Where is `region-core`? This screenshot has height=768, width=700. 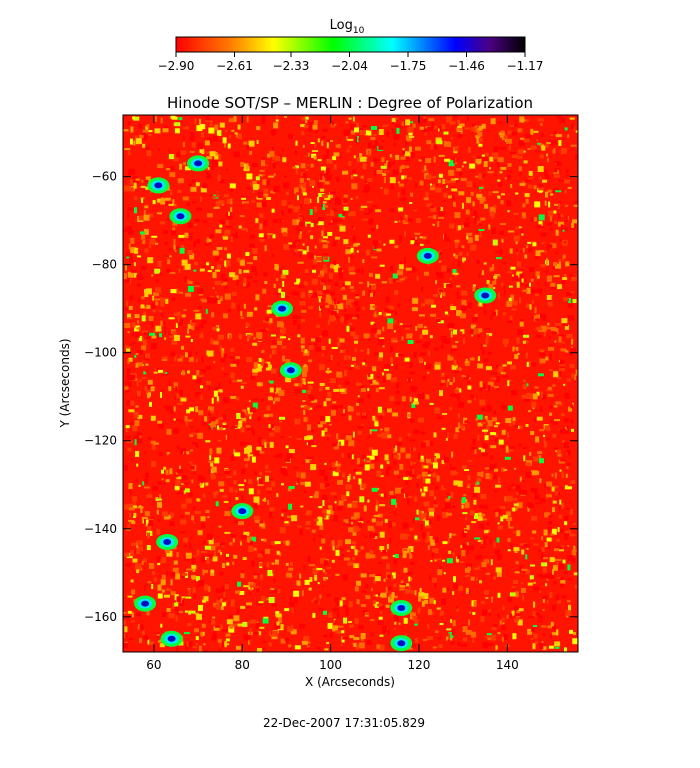 region-core is located at coordinates (167, 541).